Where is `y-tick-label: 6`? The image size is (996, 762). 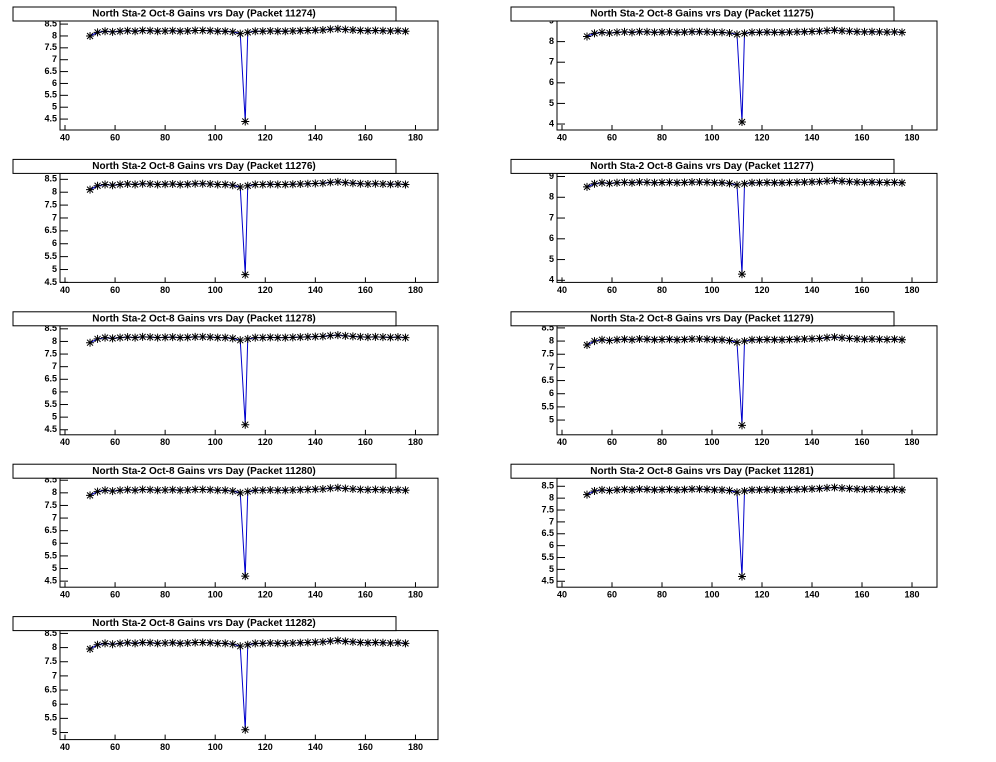 y-tick-label: 6 is located at coordinates (54, 543).